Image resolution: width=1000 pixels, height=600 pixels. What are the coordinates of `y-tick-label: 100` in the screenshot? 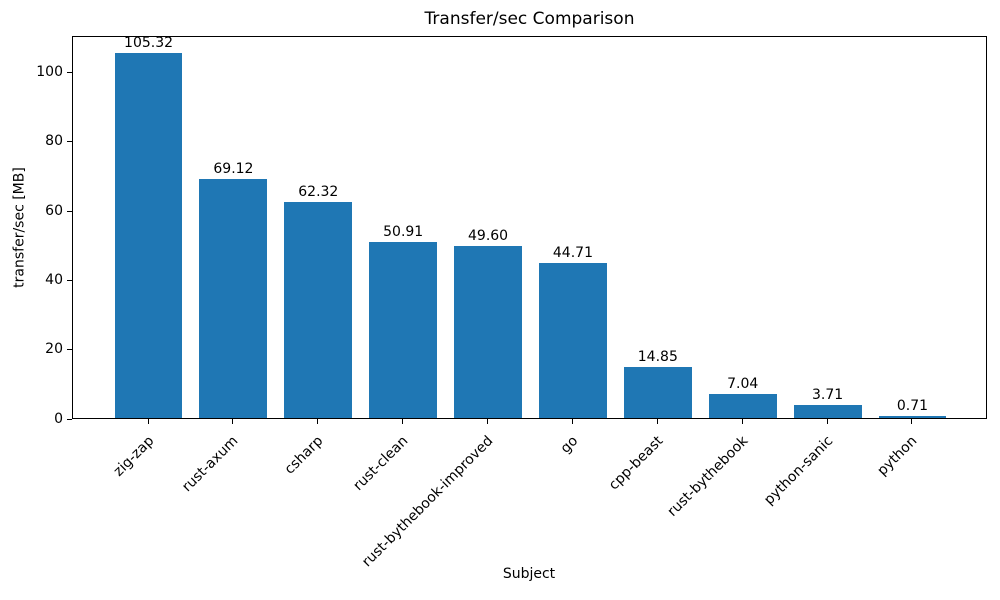 It's located at (49, 72).